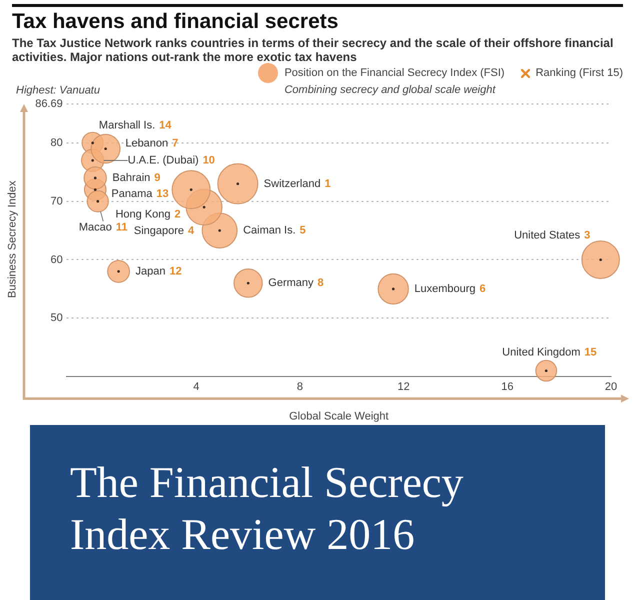  Describe the element at coordinates (269, 230) in the screenshot. I see `series-label: Caiman Is.` at that location.